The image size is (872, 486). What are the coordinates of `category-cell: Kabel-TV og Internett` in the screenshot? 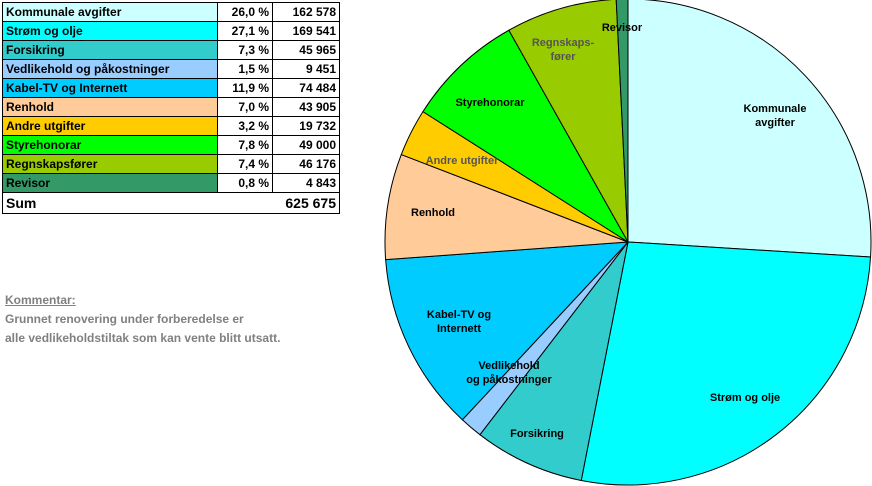 It's located at (110, 88).